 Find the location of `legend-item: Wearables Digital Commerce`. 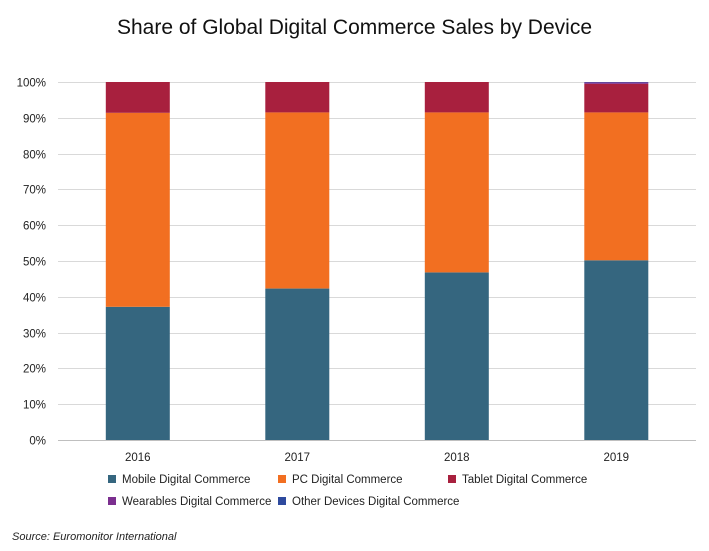

legend-item: Wearables Digital Commerce is located at coordinates (189, 502).